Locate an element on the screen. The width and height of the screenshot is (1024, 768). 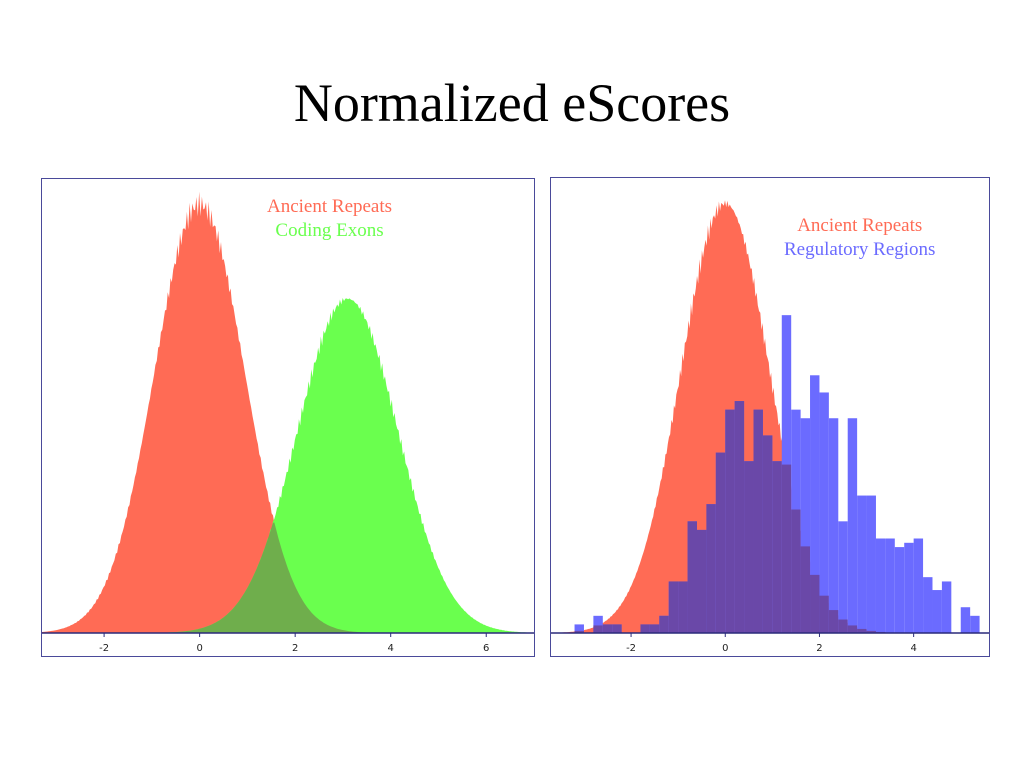
slide-title: Normalized eScores is located at coordinates (512, 103).